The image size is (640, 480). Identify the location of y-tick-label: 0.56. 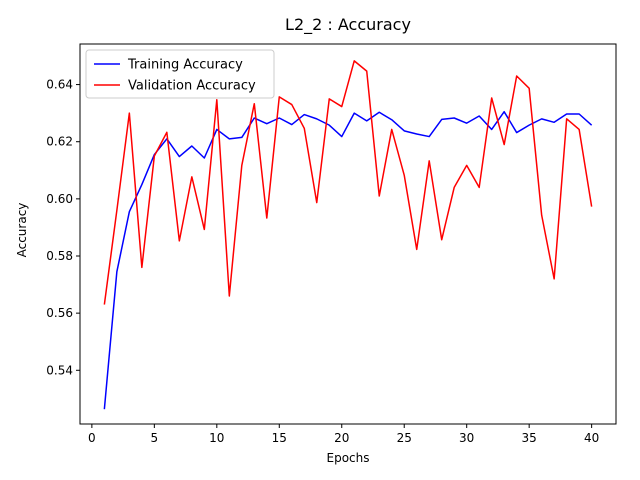
(59, 313).